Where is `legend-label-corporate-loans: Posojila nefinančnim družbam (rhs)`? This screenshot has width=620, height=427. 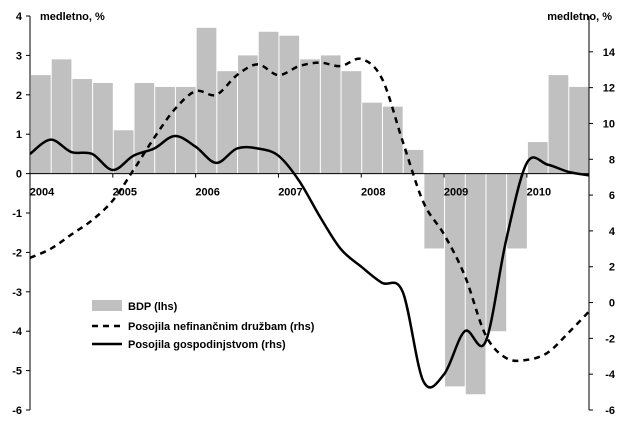 legend-label-corporate-loans: Posojila nefinančnim družbam (rhs) is located at coordinates (221, 327).